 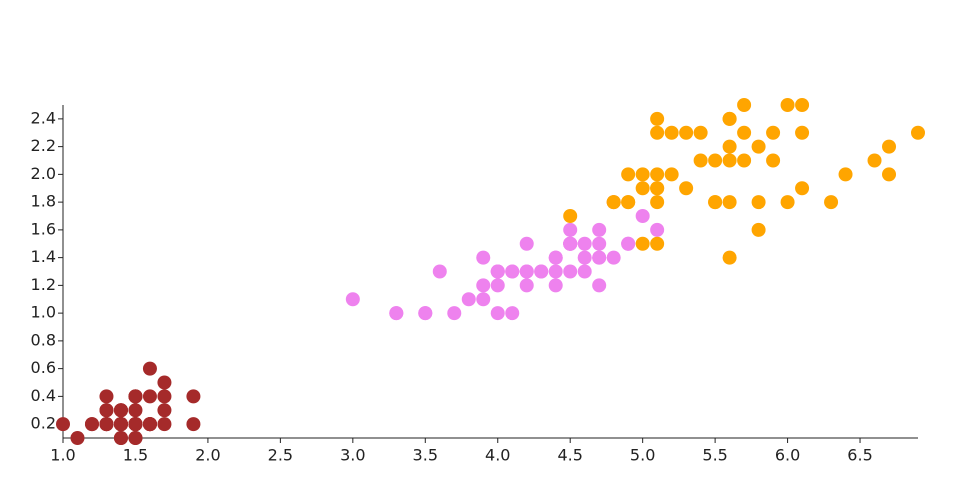 I want to click on y-tick-label: 0.2, so click(x=43, y=423).